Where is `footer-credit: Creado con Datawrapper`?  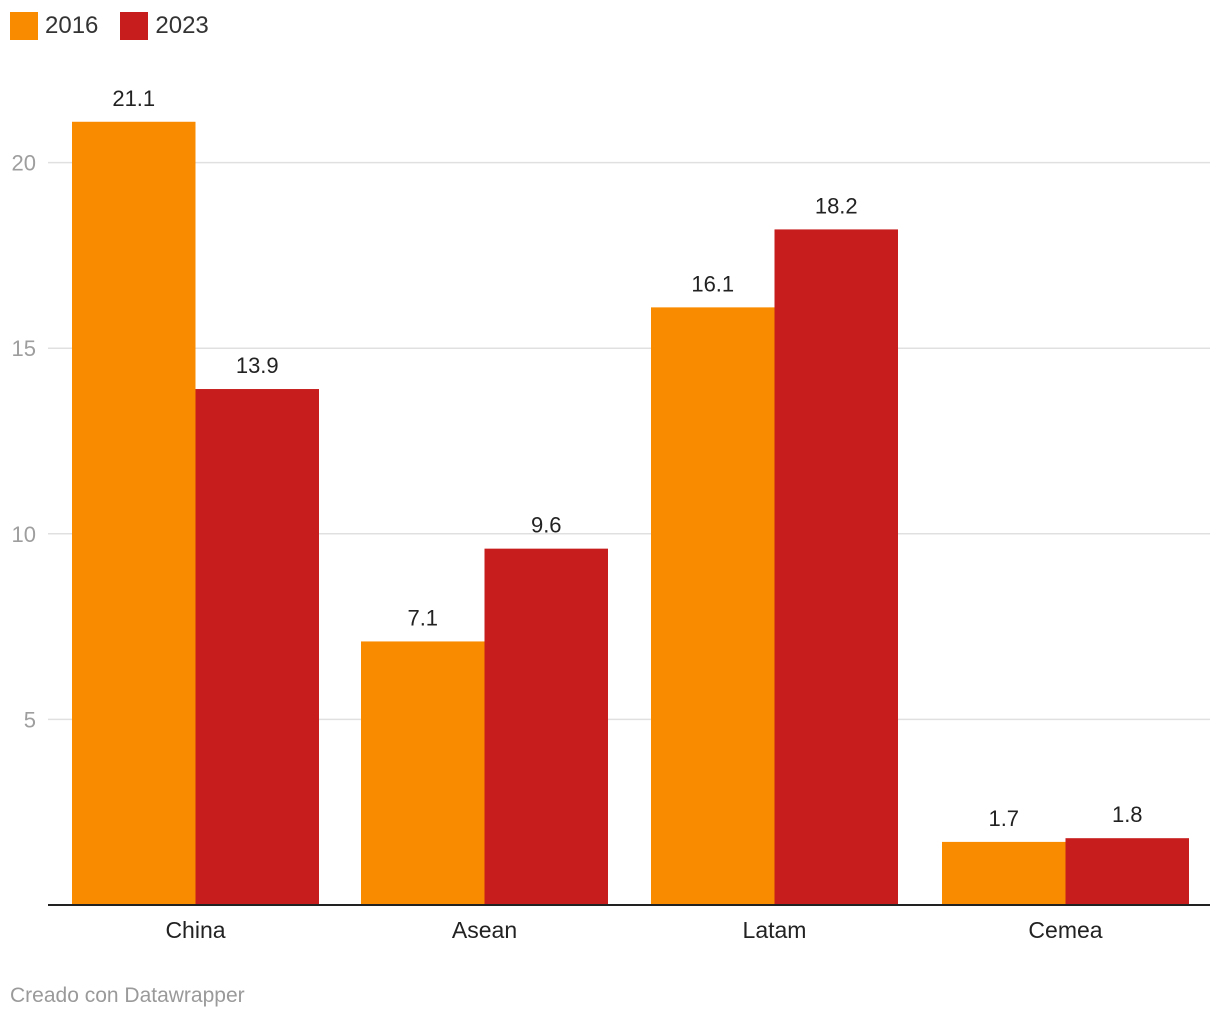 footer-credit: Creado con Datawrapper is located at coordinates (127, 995).